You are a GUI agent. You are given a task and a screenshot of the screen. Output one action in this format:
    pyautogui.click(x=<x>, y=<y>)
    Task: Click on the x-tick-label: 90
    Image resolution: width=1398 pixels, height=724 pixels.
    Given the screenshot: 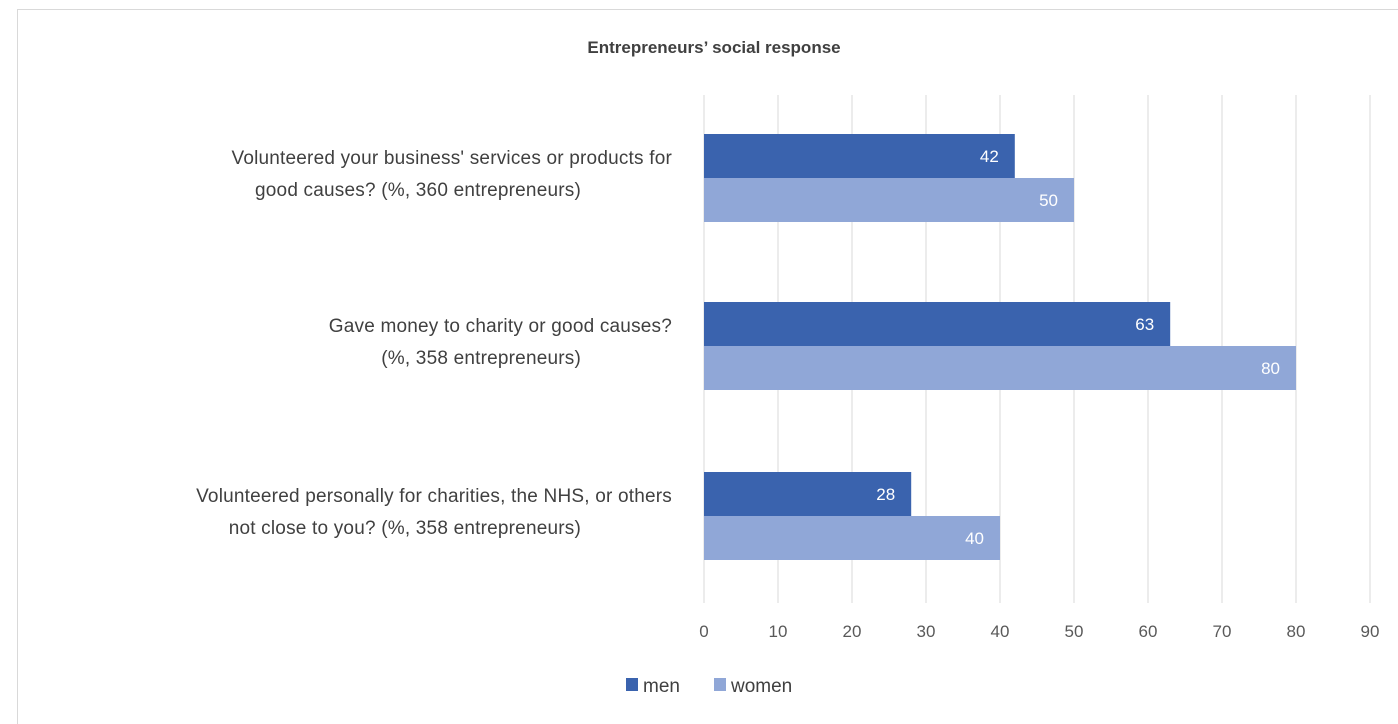 What is the action you would take?
    pyautogui.click(x=1370, y=631)
    